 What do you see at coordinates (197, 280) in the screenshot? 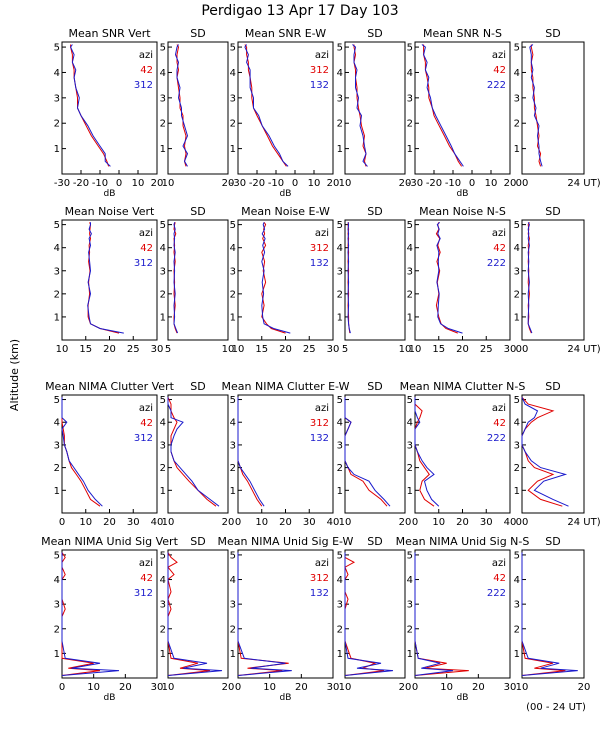
I see `panel-r1c1: SD 1 2 3 4 5 5 10` at bounding box center [197, 280].